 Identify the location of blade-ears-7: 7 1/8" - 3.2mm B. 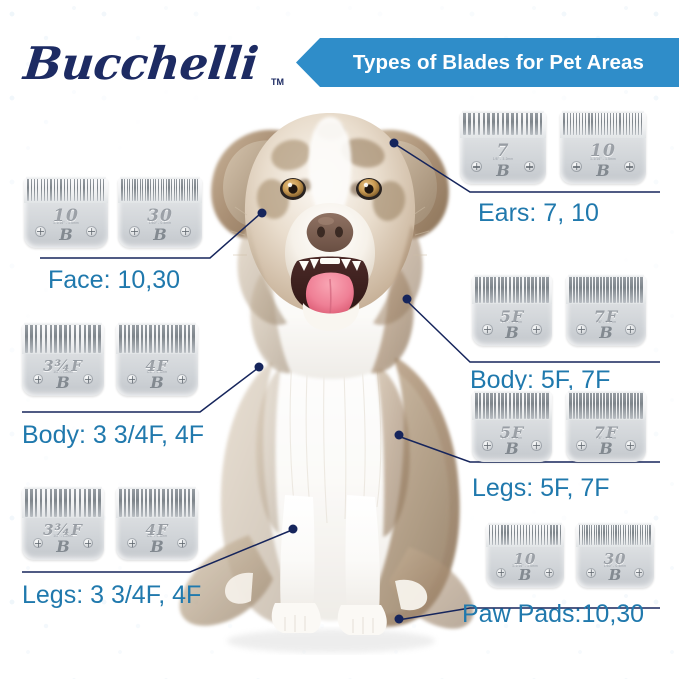
(503, 147).